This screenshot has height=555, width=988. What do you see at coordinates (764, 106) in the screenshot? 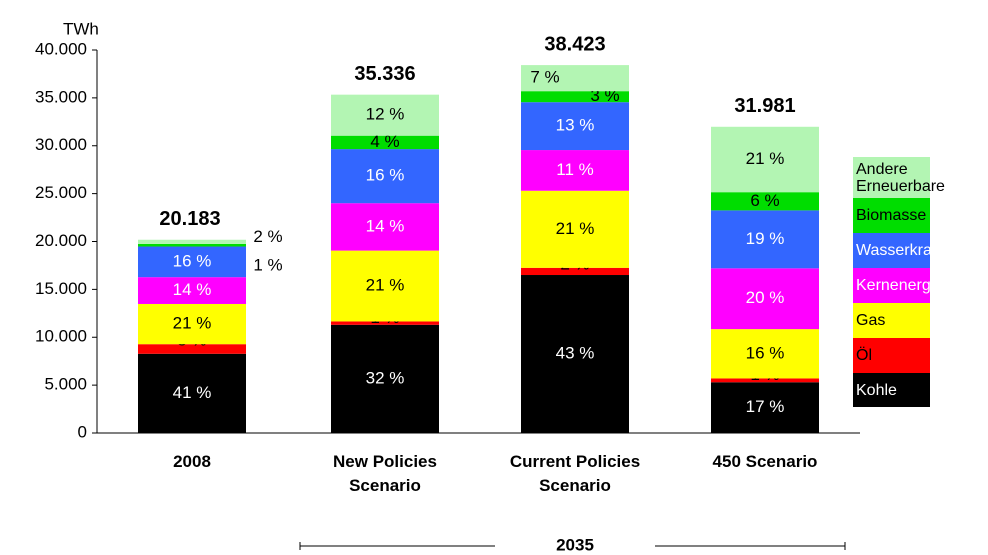
I see `total-label: 31.981` at bounding box center [764, 106].